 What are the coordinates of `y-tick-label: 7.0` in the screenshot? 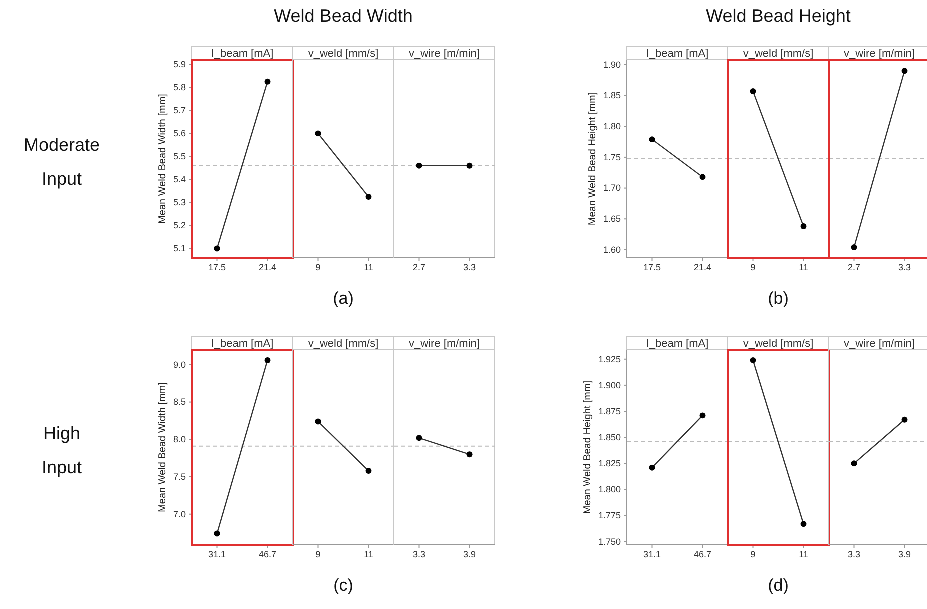 It's located at (179, 514).